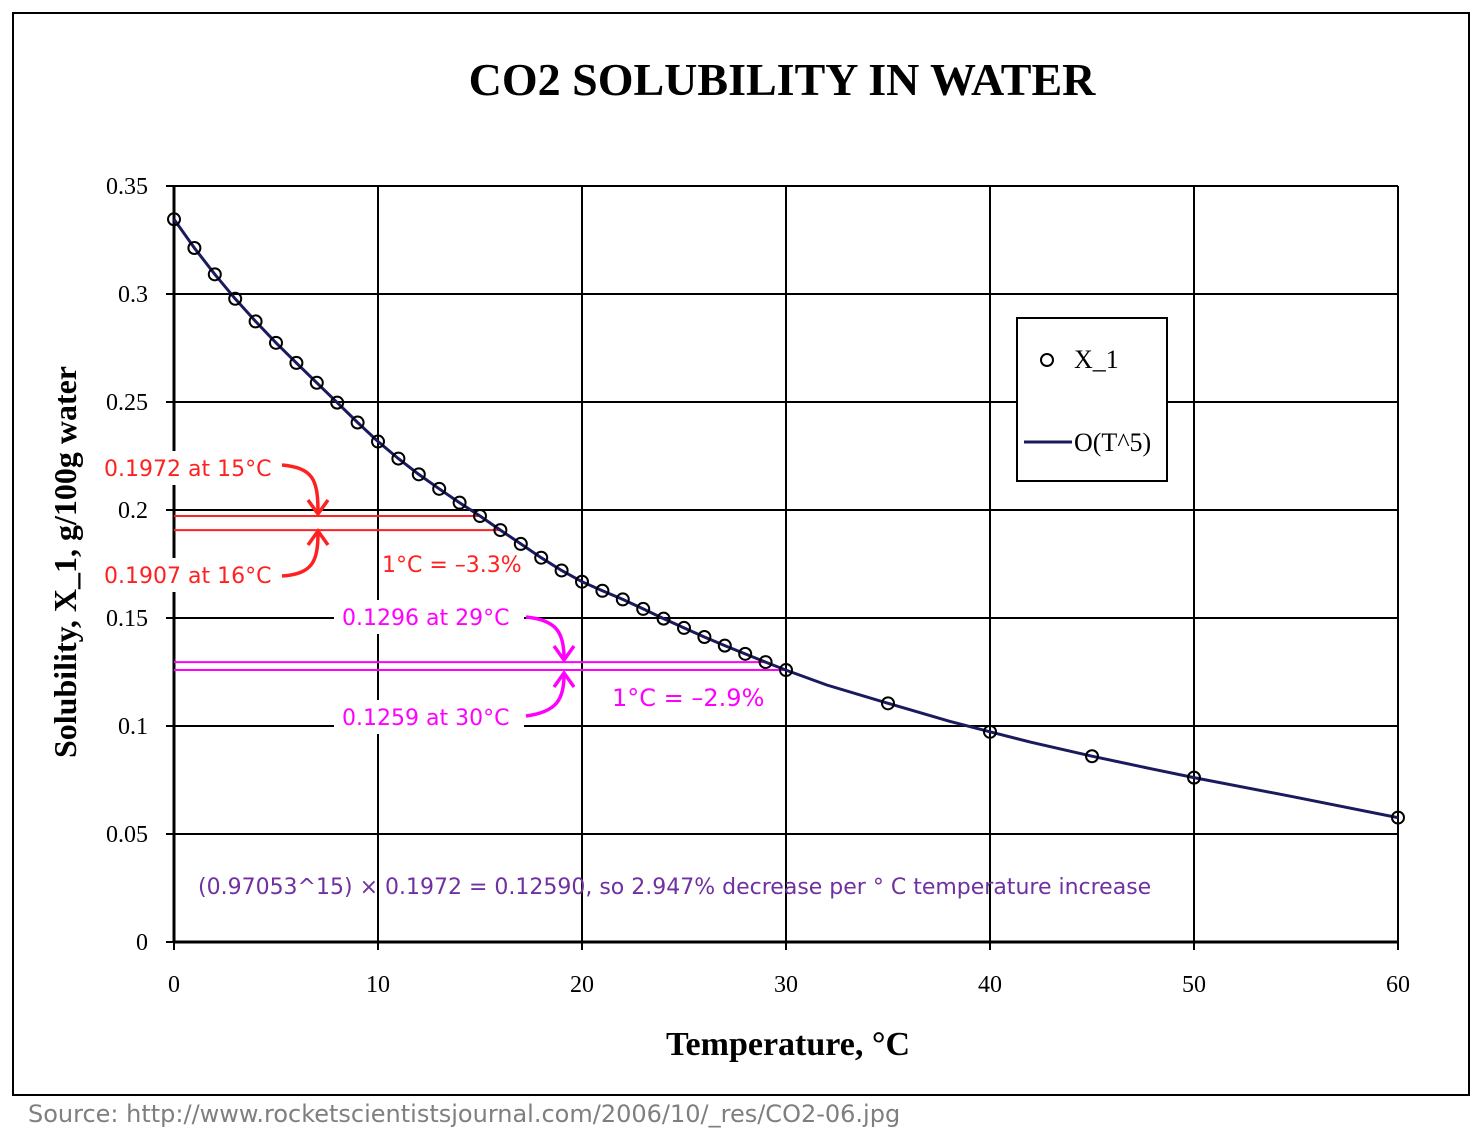 This screenshot has width=1484, height=1140. I want to click on y-tick-label: 0.25, so click(127, 403).